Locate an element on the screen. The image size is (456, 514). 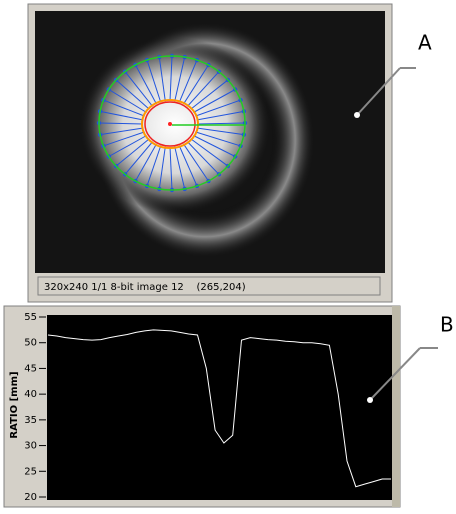
y-tick-label: 25 is located at coordinates (30, 471).